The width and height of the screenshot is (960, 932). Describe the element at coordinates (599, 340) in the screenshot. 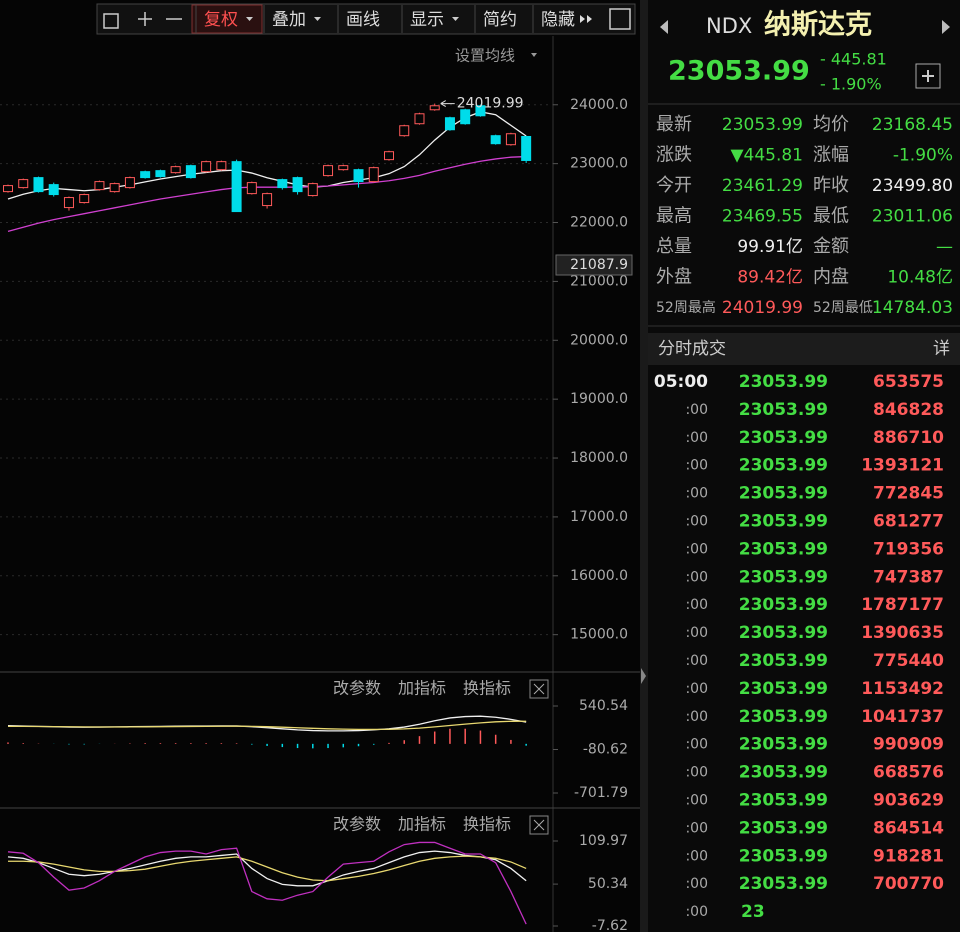

I see `y-tick-label: 20000.0` at that location.